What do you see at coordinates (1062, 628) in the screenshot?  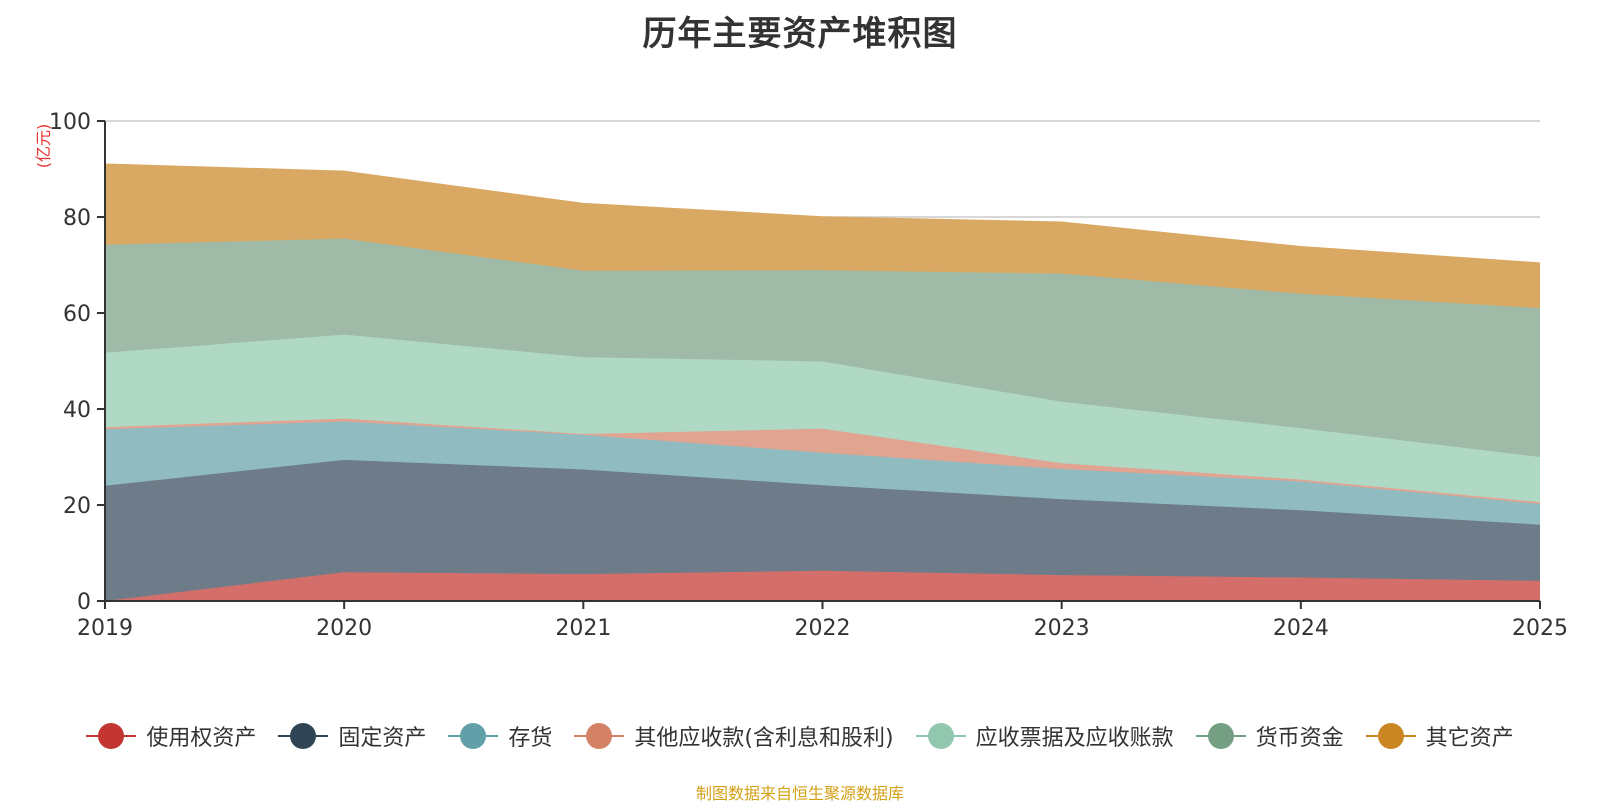 I see `x-tick-label: 2023` at bounding box center [1062, 628].